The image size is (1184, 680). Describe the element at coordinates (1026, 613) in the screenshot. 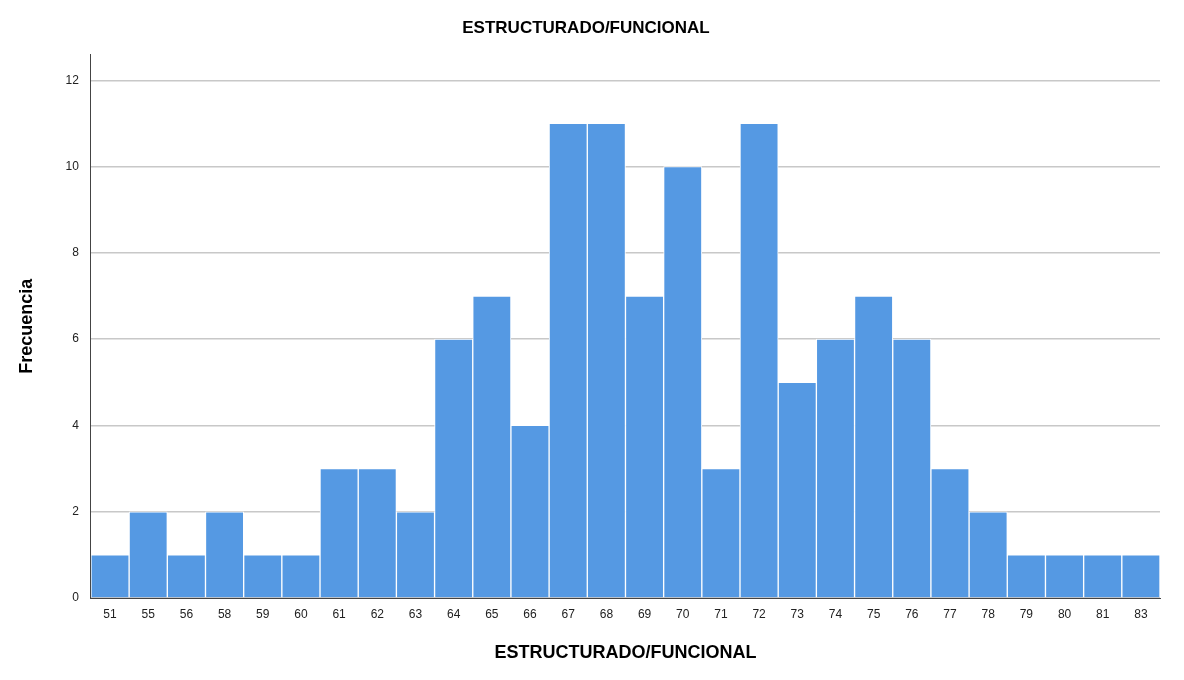

I see `x-tick-label: 79` at that location.